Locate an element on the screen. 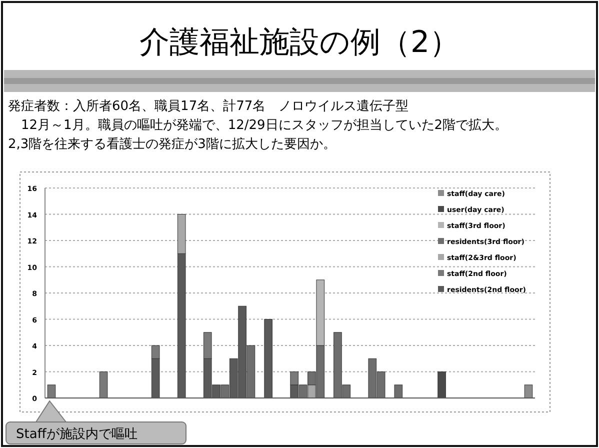 Image resolution: width=599 pixels, height=448 pixels. text: Staffが施設内で嘔吐 is located at coordinates (77, 434).